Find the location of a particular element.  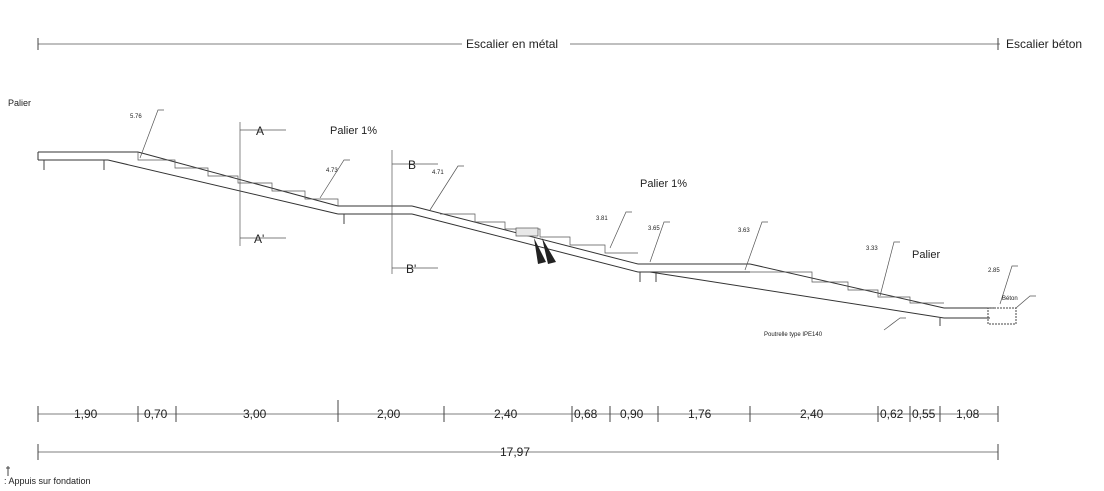

elevation-label: 3.81 is located at coordinates (602, 219).